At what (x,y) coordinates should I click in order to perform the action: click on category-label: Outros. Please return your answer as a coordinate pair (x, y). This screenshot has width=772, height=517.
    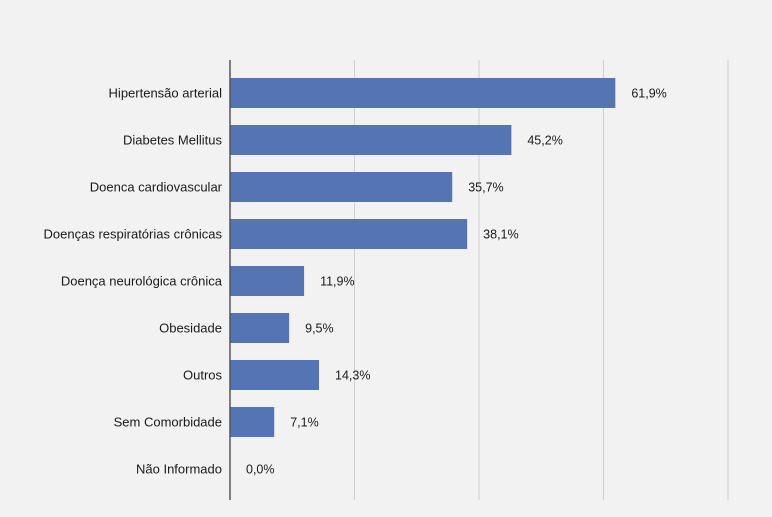
    Looking at the image, I should click on (203, 375).